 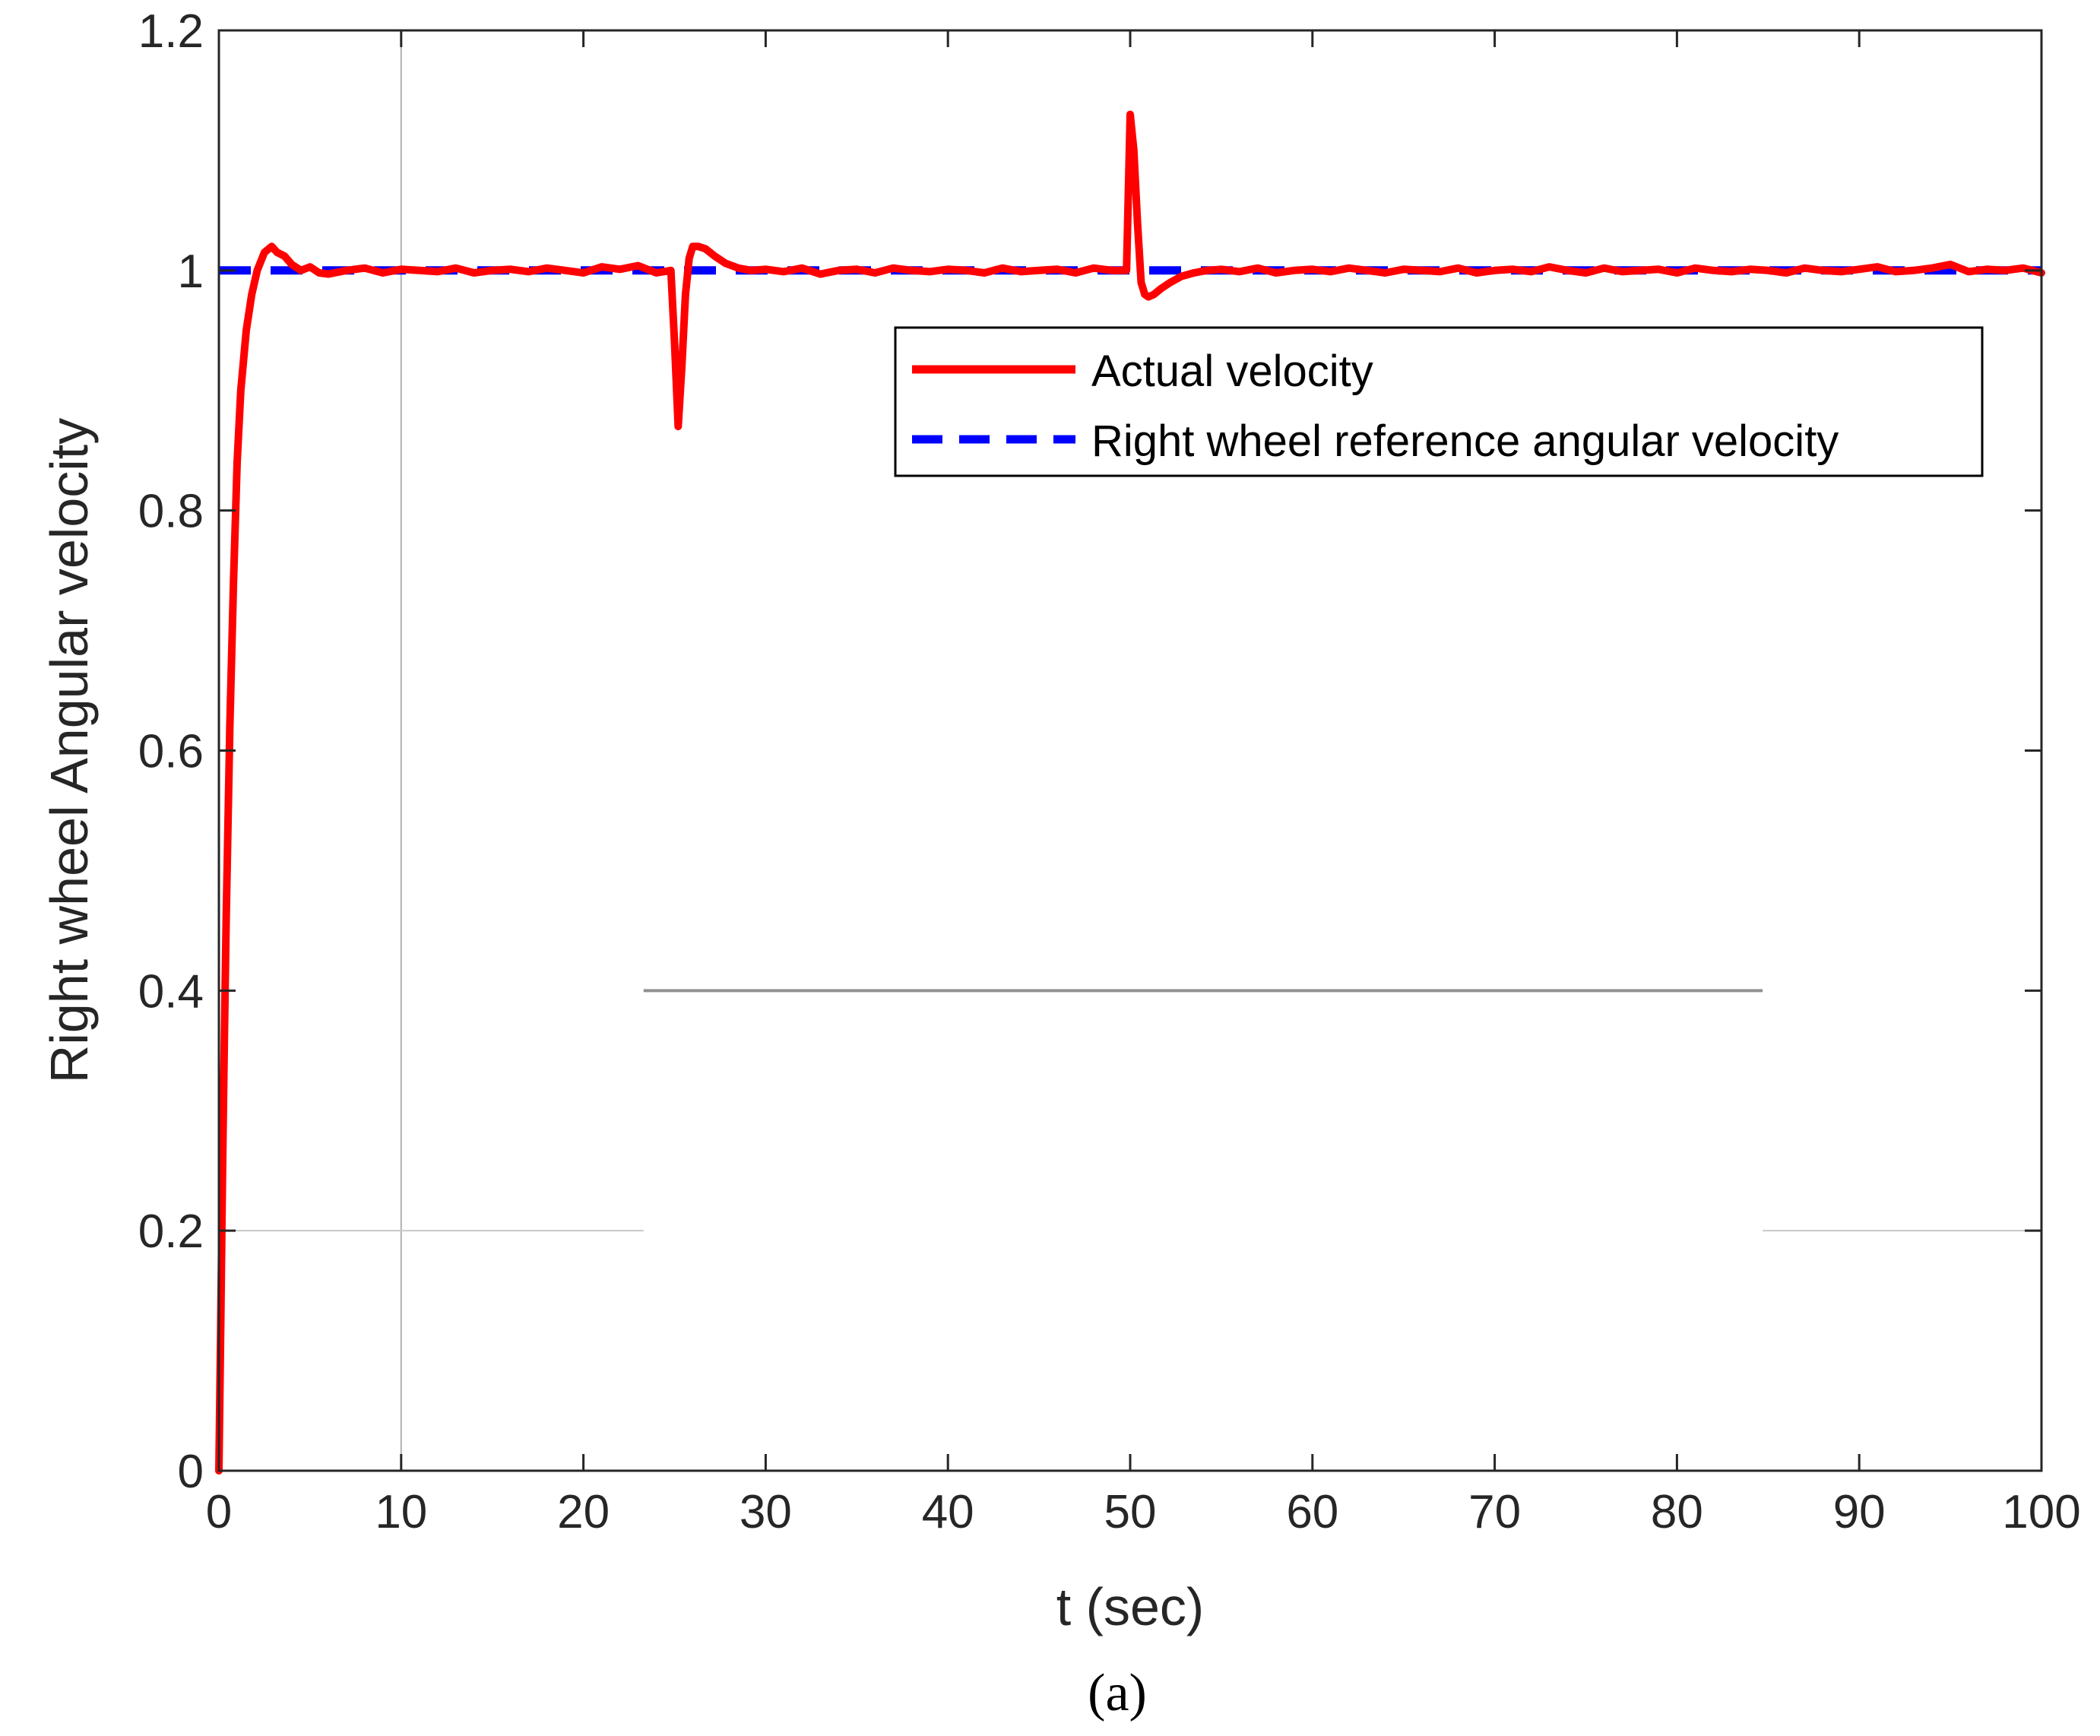 I want to click on y-tick-label: 0.4, so click(x=171, y=991).